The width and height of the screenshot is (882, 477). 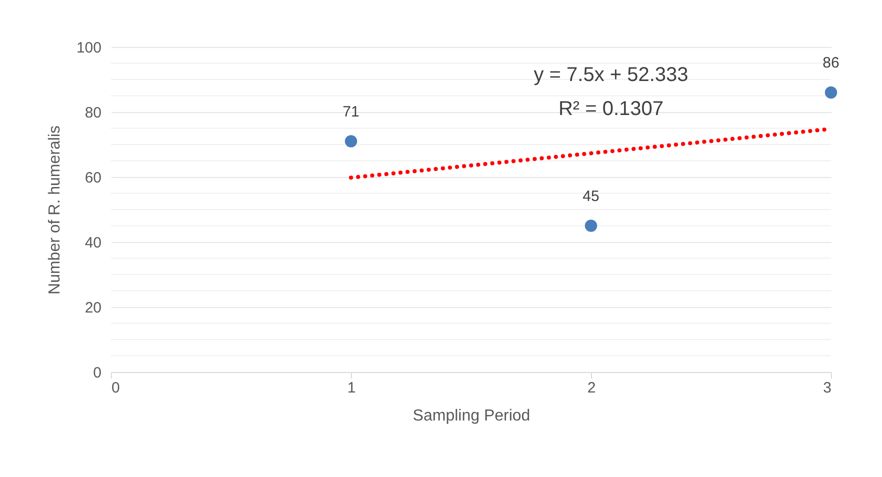 I want to click on x-tick-label: 0, so click(x=116, y=388).